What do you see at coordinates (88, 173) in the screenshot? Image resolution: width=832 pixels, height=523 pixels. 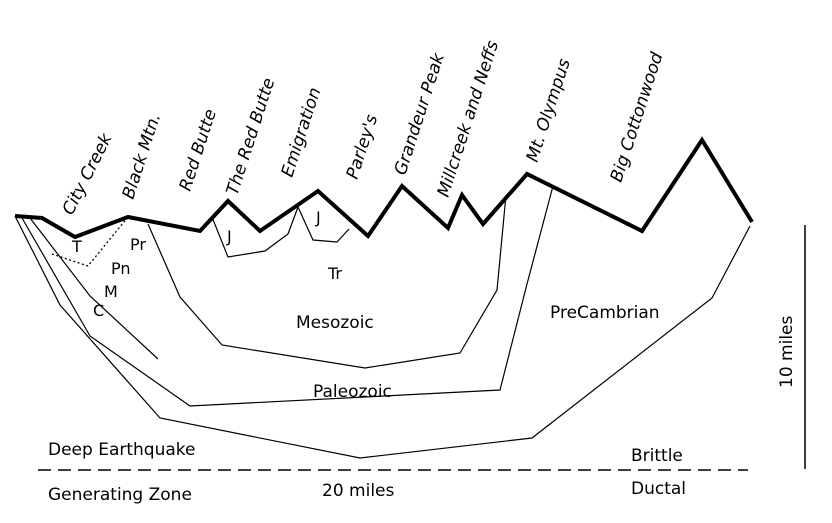 I see `canyon-label-city-creek: City Creek` at bounding box center [88, 173].